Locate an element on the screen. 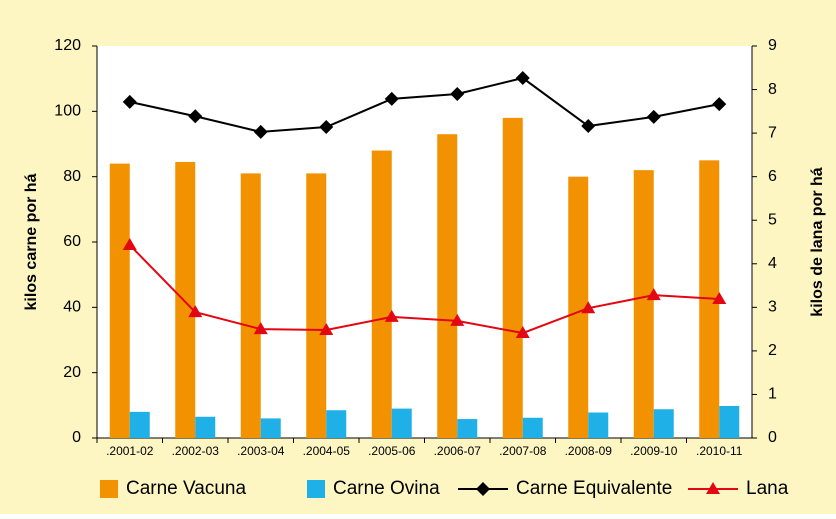 This screenshot has height=519, width=836. x-tick-label: .2001-02 is located at coordinates (130, 451).